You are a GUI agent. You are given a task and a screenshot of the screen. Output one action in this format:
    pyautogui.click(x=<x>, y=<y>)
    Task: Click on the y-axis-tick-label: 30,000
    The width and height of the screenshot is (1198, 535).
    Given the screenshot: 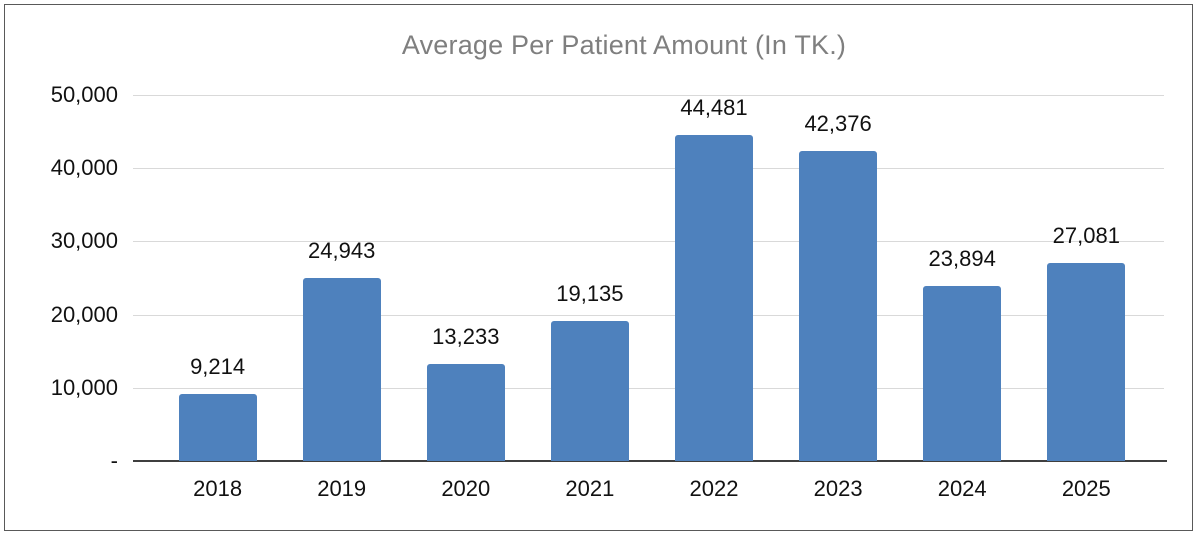 What is the action you would take?
    pyautogui.click(x=84, y=241)
    